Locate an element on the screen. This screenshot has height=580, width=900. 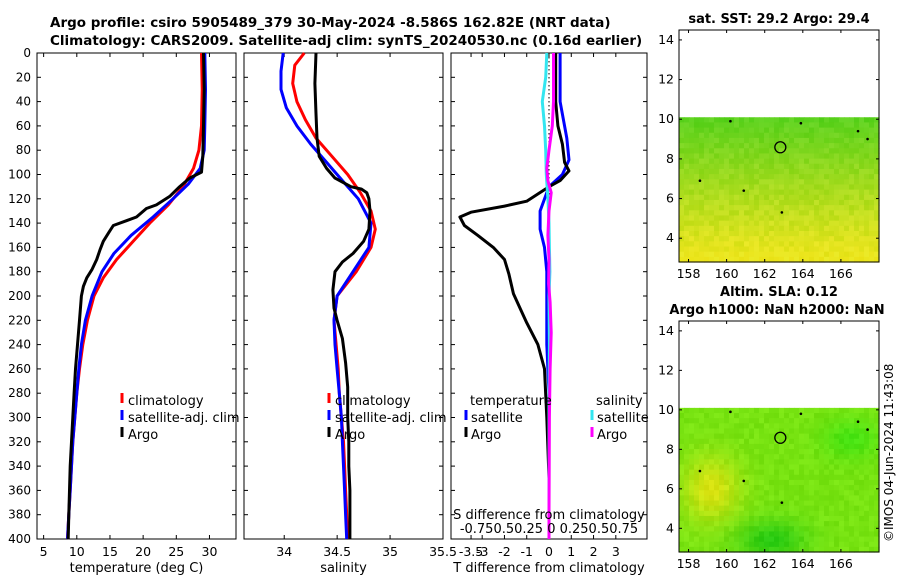
map_sla-xtick-label: 166 is located at coordinates (841, 563).